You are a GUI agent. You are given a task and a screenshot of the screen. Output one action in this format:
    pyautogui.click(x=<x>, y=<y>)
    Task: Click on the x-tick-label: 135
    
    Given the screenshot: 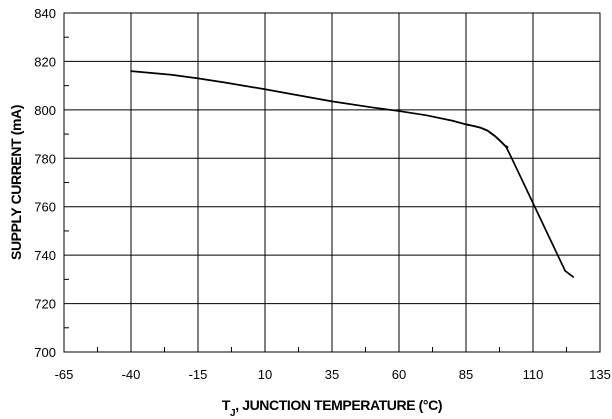 What is the action you would take?
    pyautogui.click(x=600, y=374)
    